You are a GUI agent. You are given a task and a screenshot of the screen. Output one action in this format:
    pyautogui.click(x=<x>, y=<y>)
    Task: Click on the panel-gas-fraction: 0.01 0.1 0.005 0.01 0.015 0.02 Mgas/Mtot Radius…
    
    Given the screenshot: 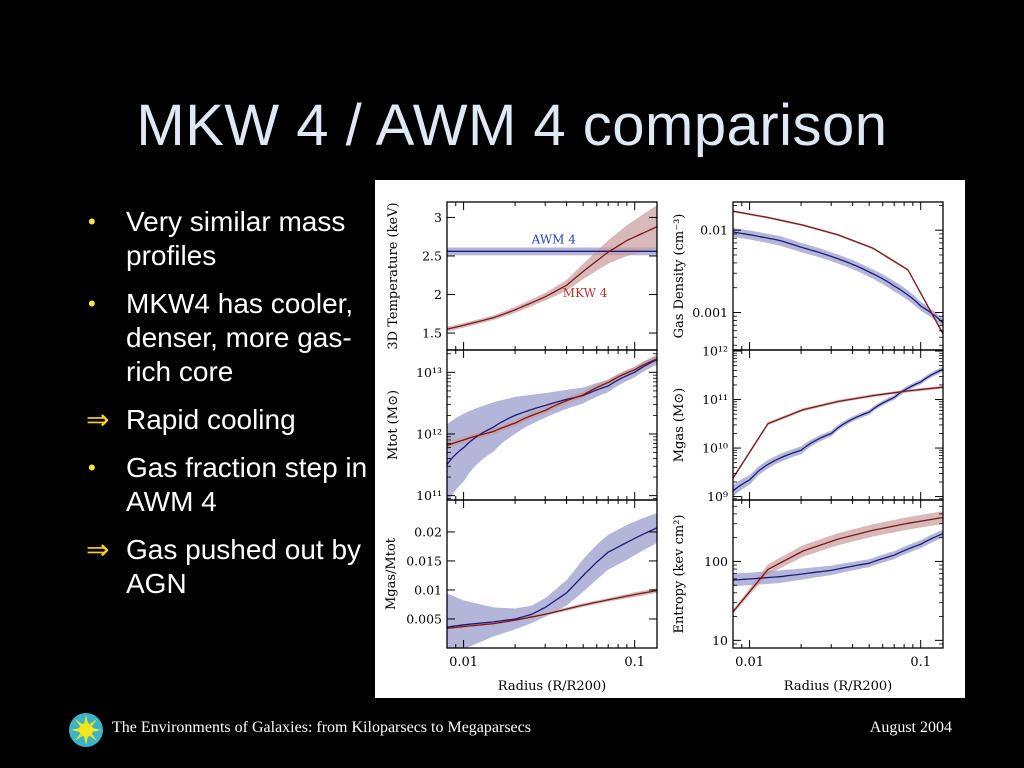 What is the action you would take?
    pyautogui.click(x=521, y=596)
    